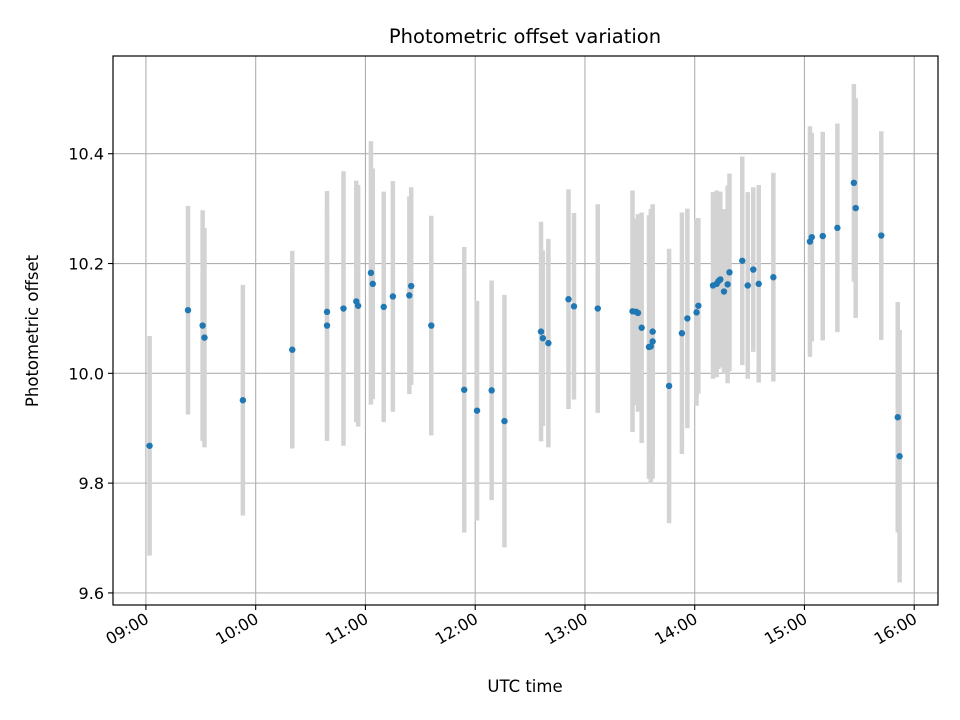 Image resolution: width=960 pixels, height=720 pixels. I want to click on y-tick-label: 10.0, so click(86, 373).